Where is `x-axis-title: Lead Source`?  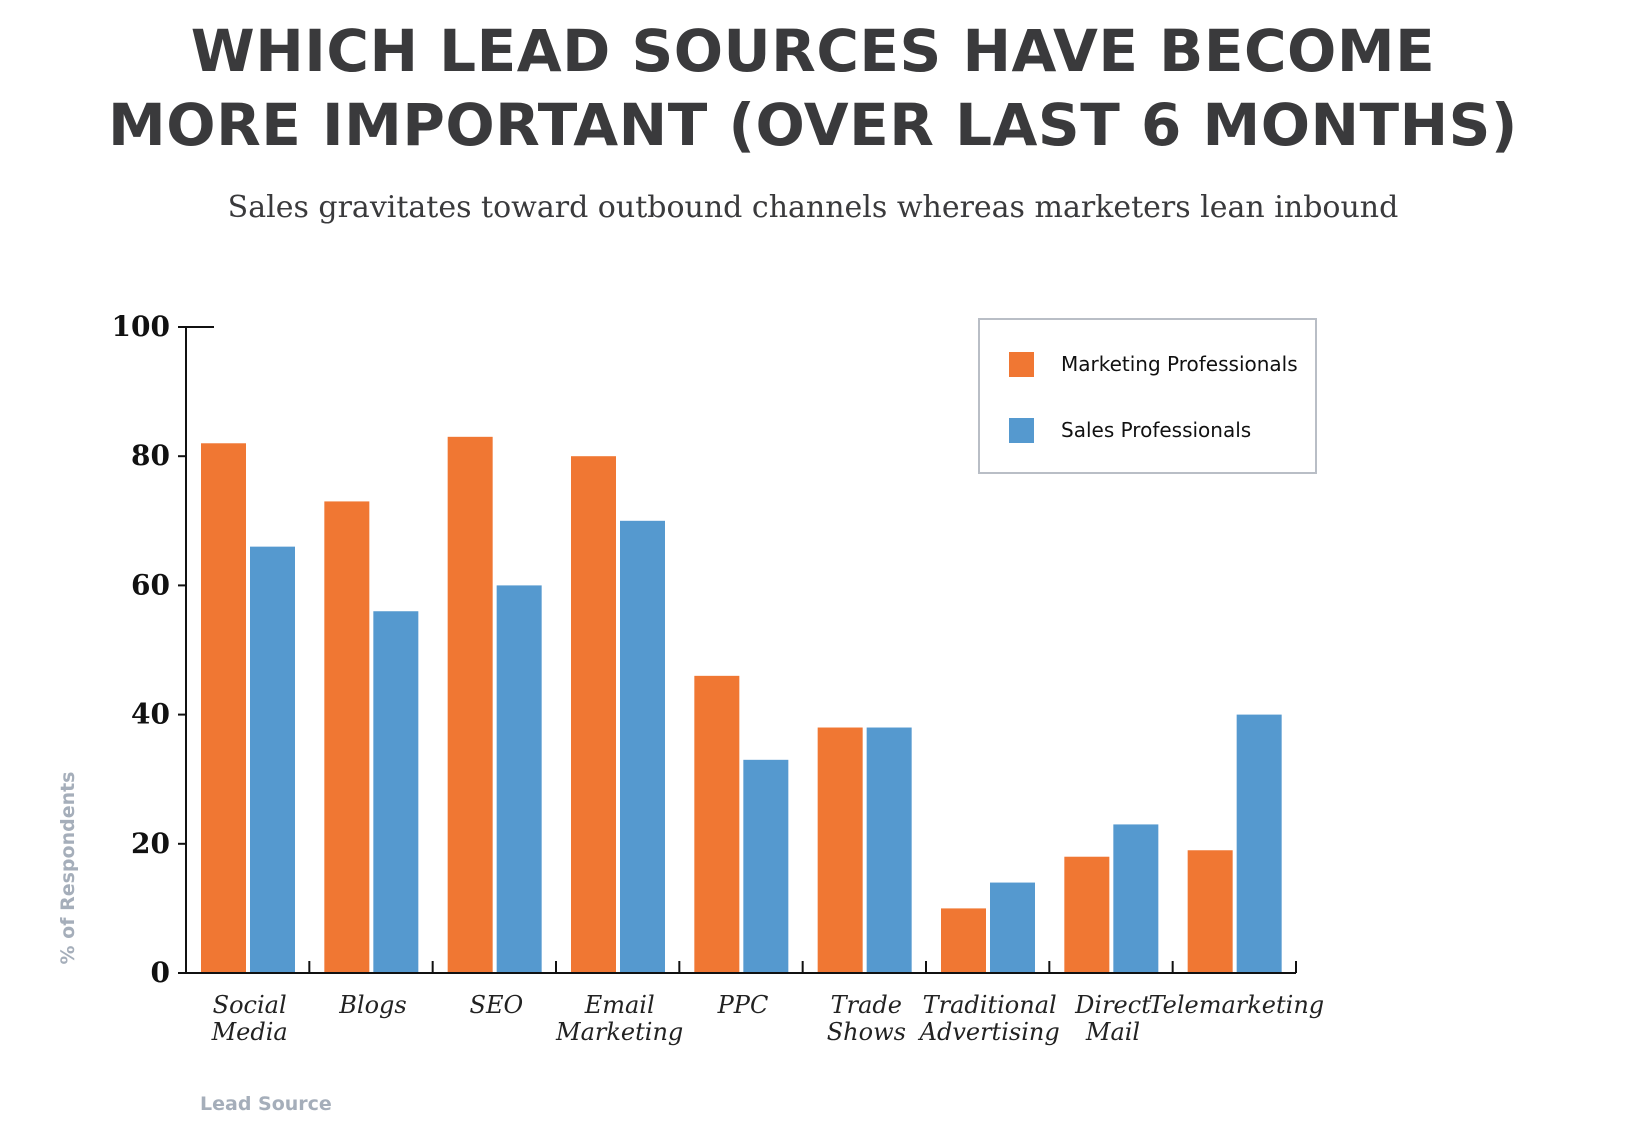 x-axis-title: Lead Source is located at coordinates (266, 1104).